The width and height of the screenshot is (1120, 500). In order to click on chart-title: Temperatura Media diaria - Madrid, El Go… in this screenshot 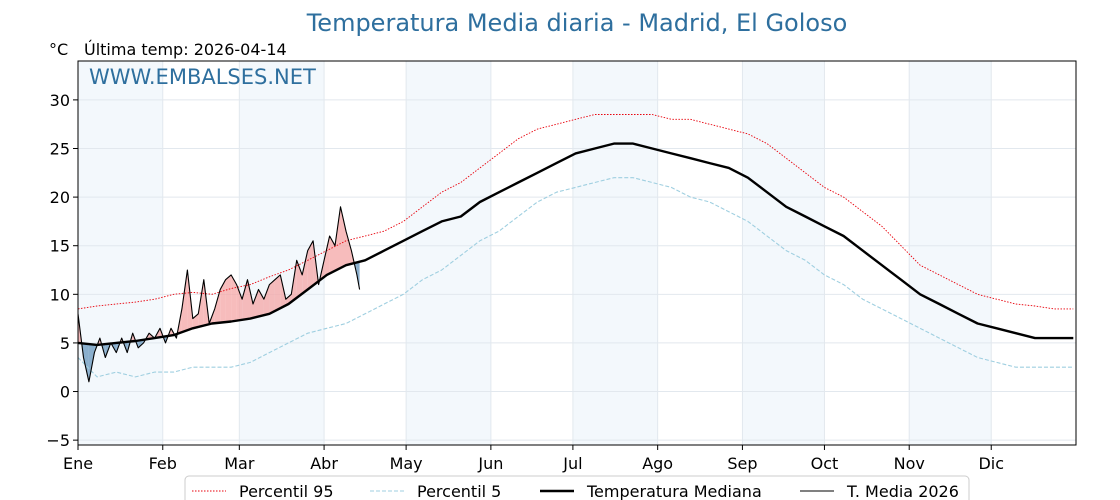, I will do `click(577, 23)`.